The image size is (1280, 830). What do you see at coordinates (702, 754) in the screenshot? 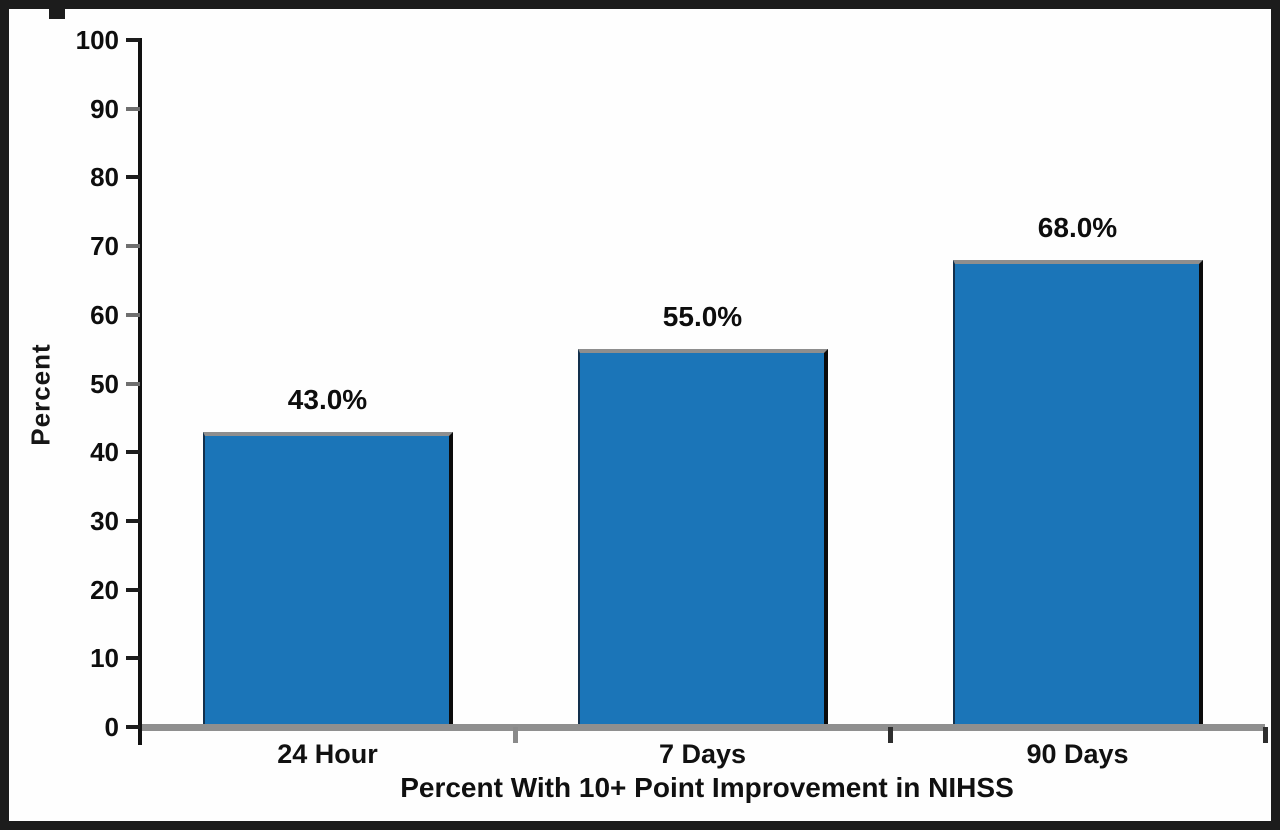
I see `x-category-label-7-days: 7 Days` at bounding box center [702, 754].